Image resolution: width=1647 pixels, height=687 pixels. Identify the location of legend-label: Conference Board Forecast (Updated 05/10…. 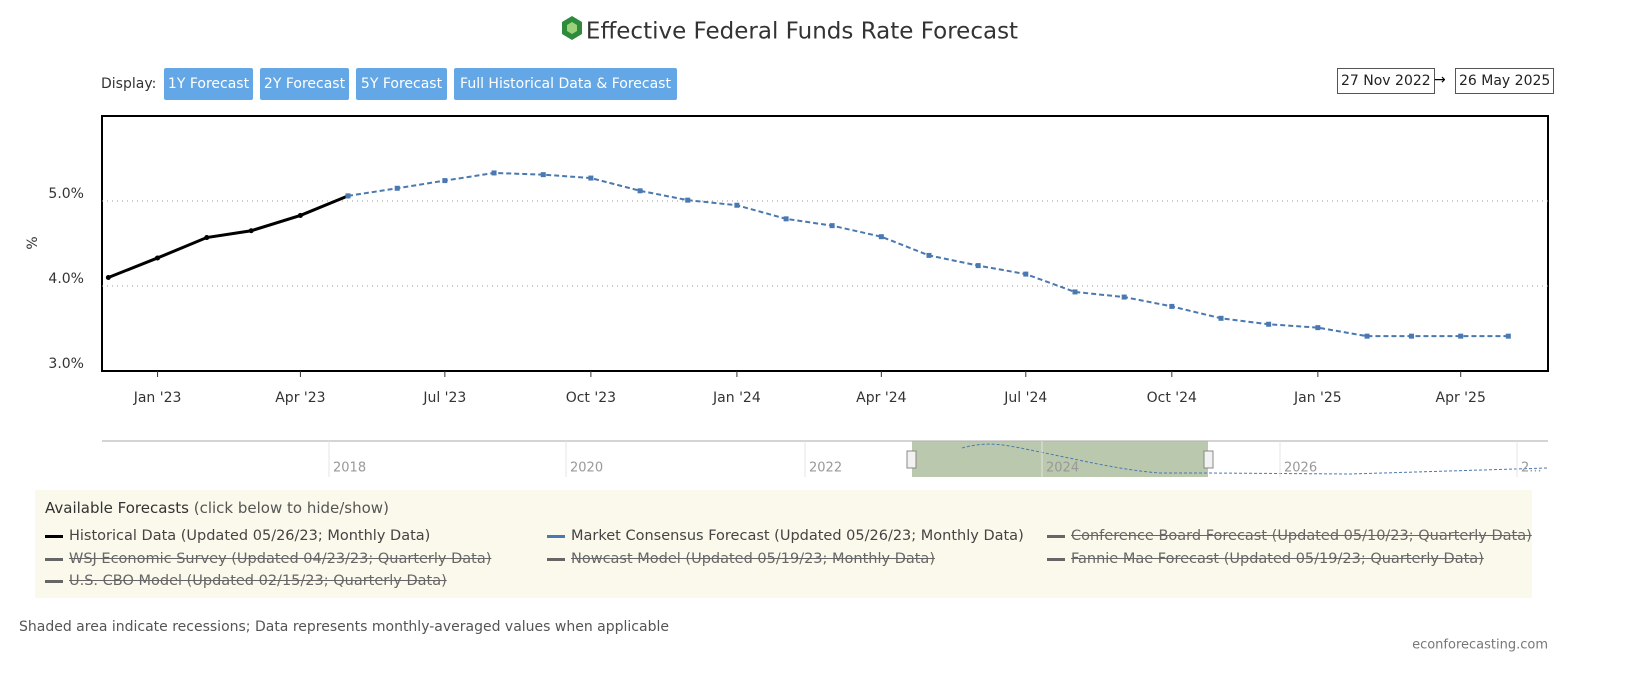
(1301, 536).